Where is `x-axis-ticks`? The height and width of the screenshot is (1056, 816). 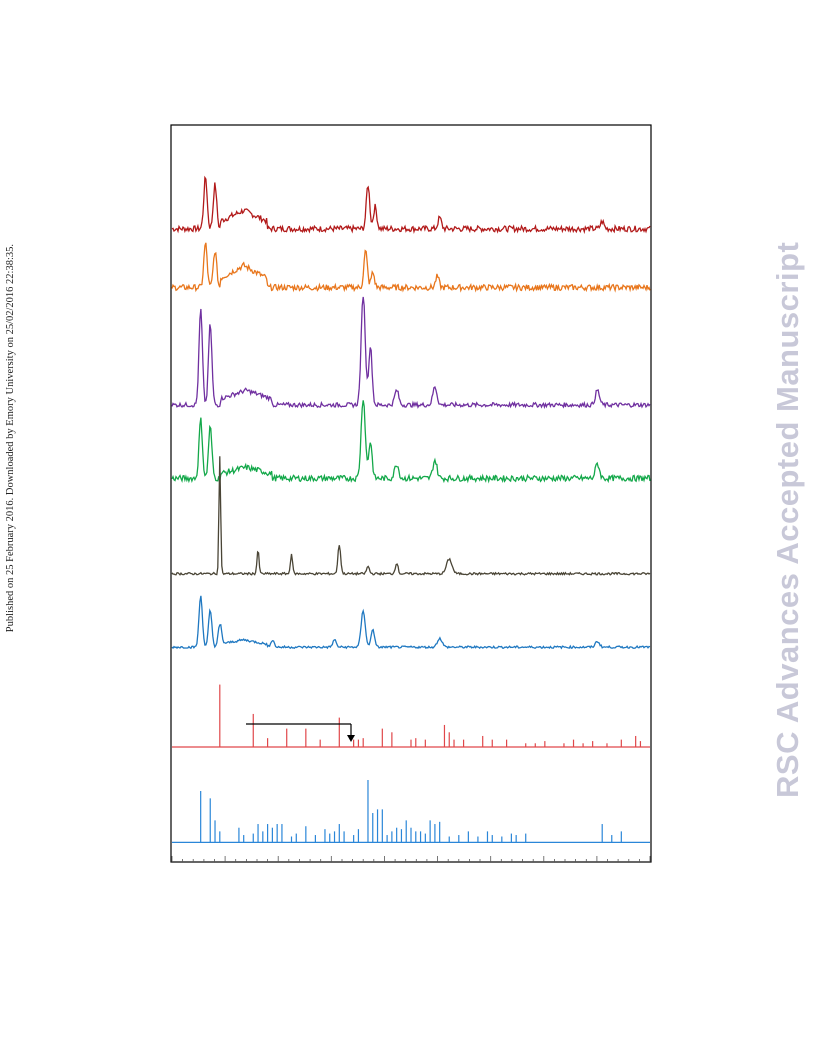 x-axis-ticks is located at coordinates (411, 859).